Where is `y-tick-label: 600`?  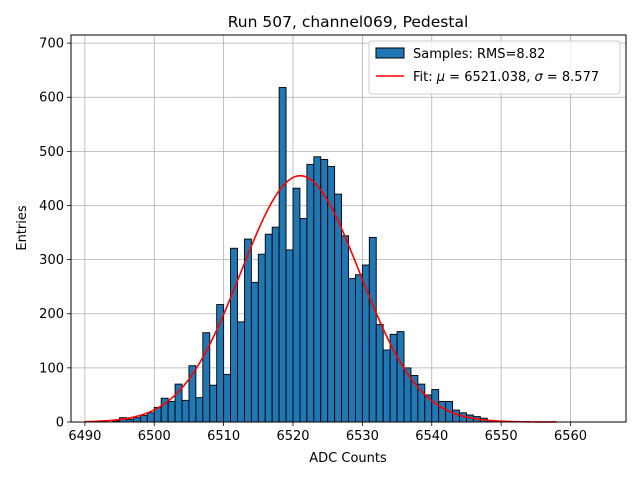
y-tick-label: 600 is located at coordinates (51, 98).